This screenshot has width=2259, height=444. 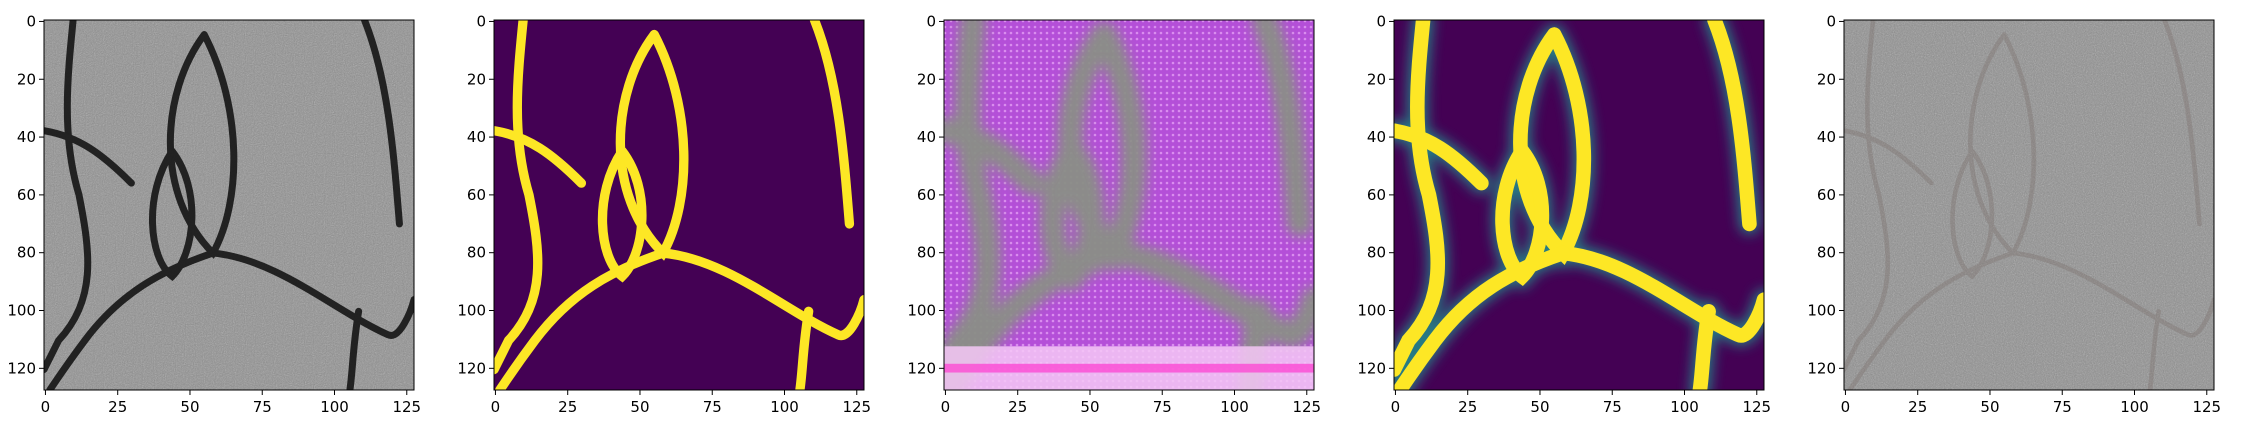 I want to click on image-prediction, so click(x=1579, y=205).